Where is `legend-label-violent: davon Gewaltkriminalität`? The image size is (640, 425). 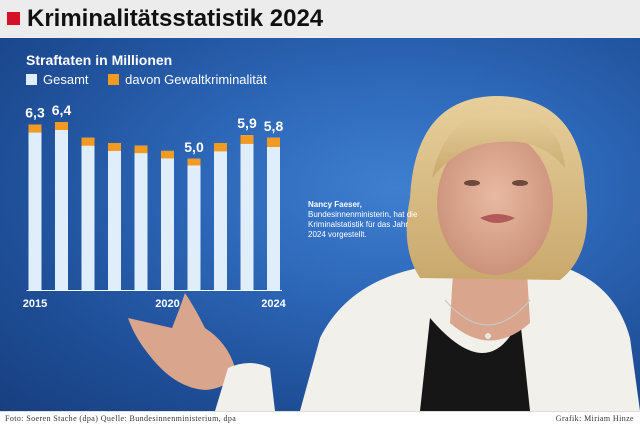 legend-label-violent: davon Gewaltkriminalität is located at coordinates (196, 79).